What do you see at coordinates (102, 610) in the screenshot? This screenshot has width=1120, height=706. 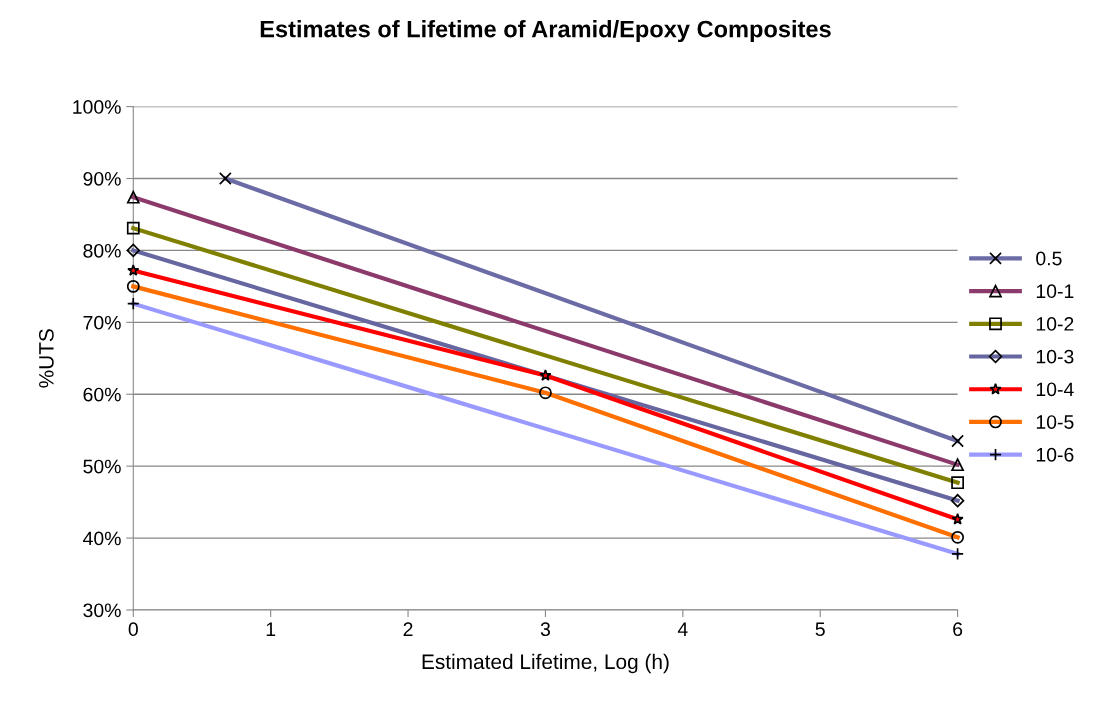 I see `y-tick-label: 30%` at bounding box center [102, 610].